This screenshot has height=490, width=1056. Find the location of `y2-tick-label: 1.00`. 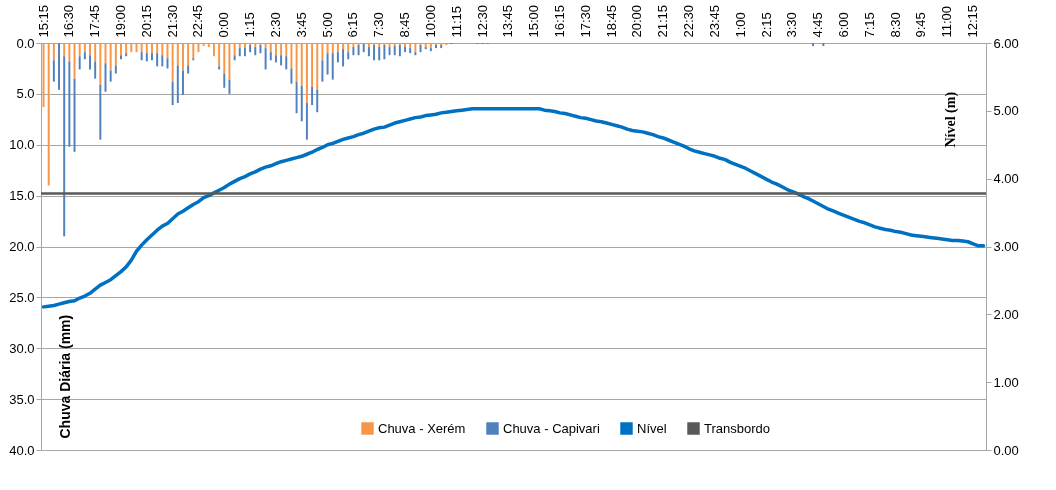

y2-tick-label: 1.00 is located at coordinates (1006, 382).